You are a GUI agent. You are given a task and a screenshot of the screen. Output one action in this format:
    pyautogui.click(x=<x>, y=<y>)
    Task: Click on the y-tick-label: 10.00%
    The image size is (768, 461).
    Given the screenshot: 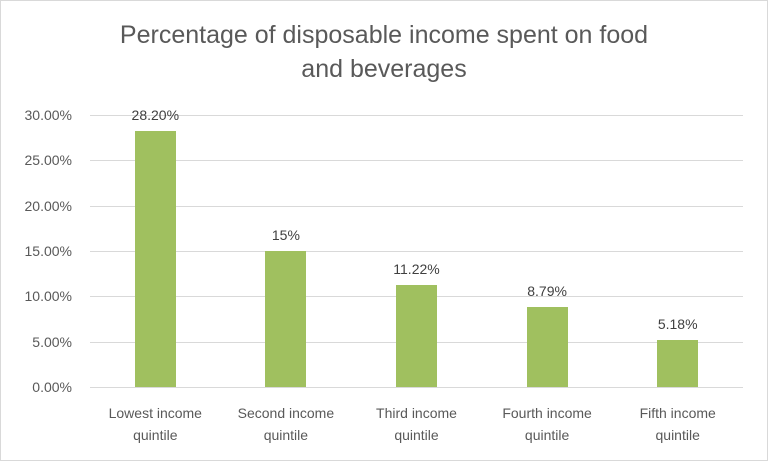 What is the action you would take?
    pyautogui.click(x=48, y=296)
    